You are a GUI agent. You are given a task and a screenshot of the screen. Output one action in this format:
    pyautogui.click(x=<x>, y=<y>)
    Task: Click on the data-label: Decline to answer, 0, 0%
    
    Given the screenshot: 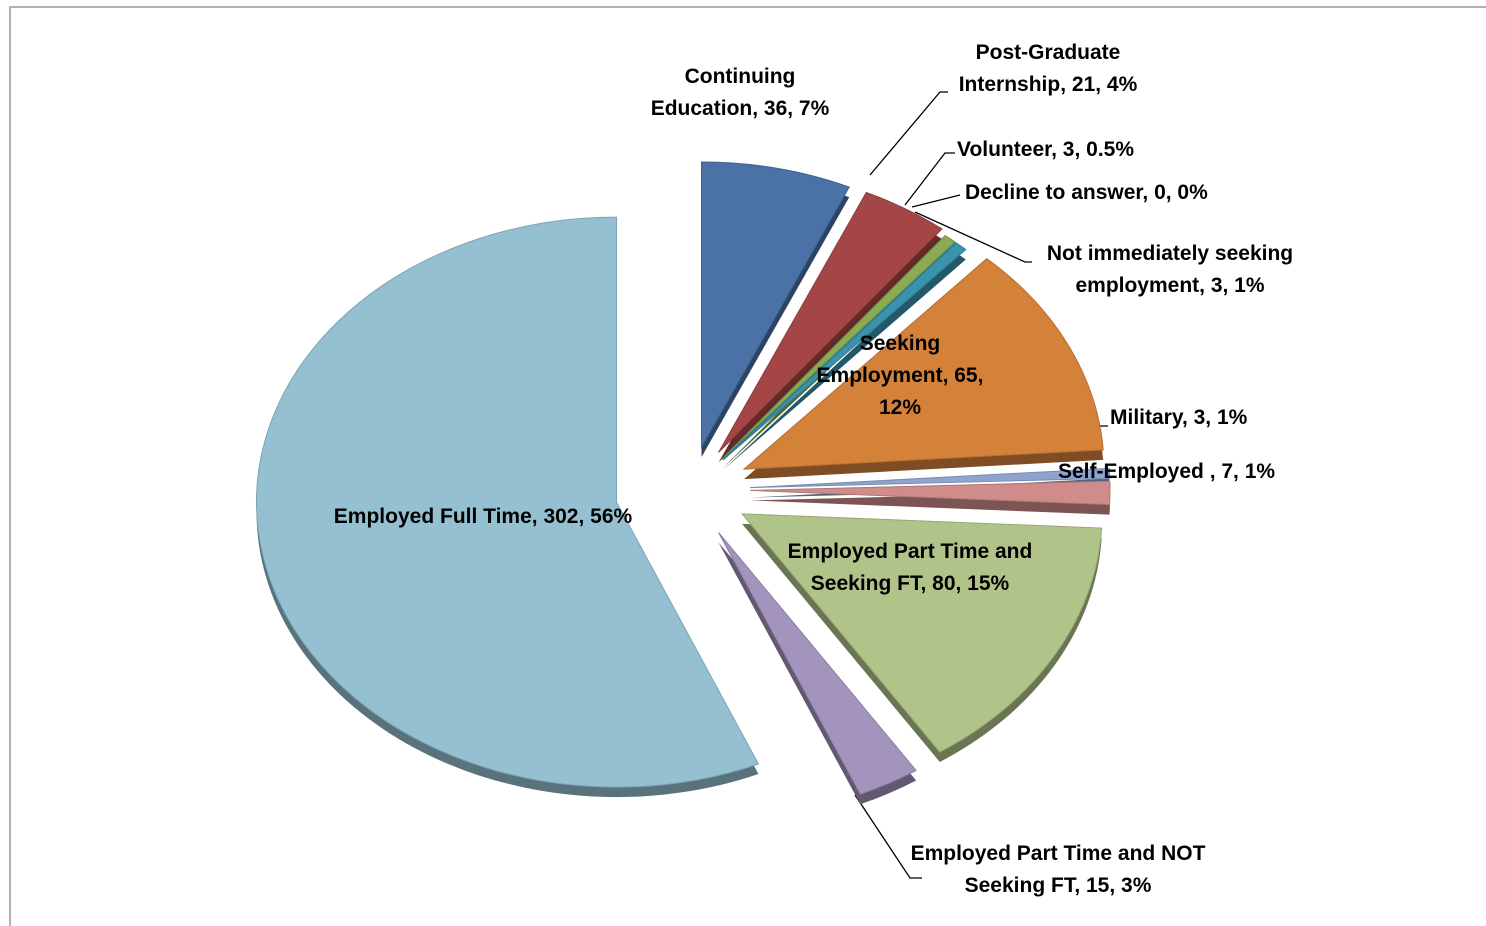 What is the action you would take?
    pyautogui.click(x=1086, y=192)
    